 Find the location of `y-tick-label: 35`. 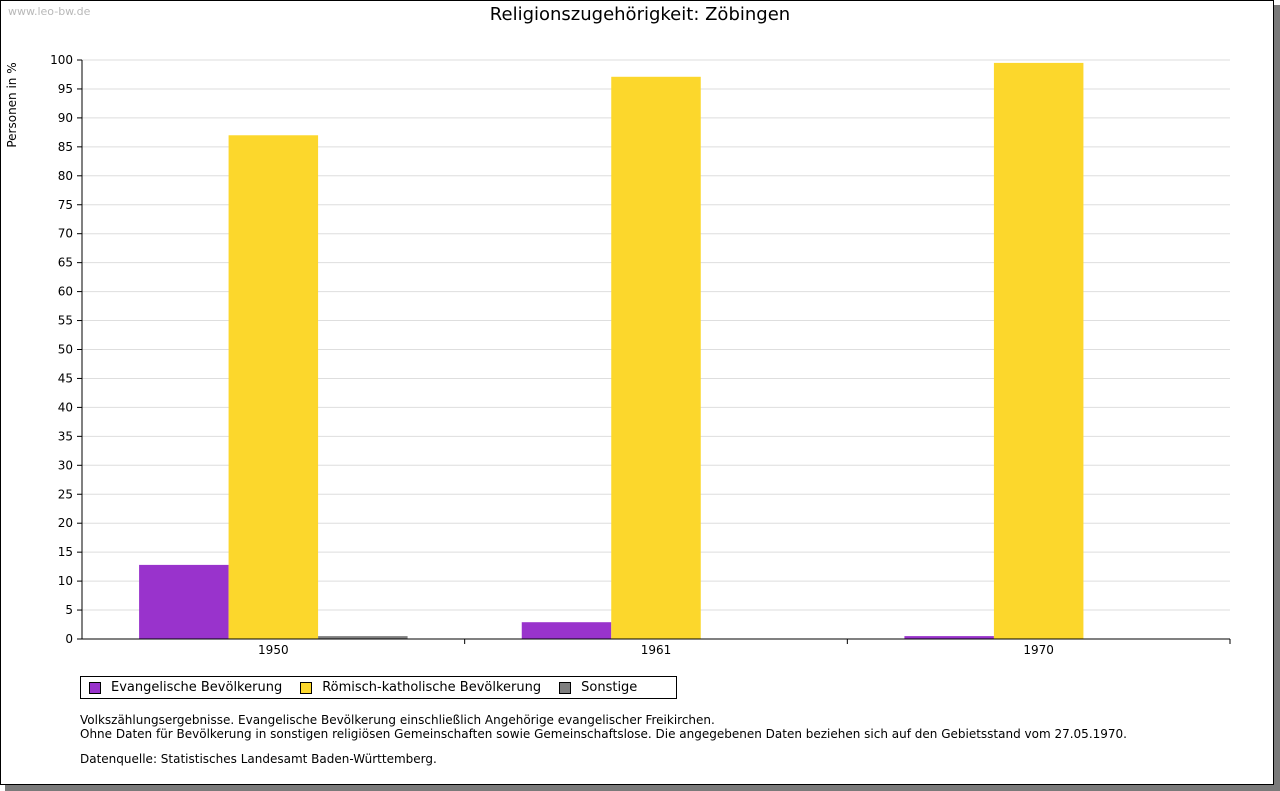

y-tick-label: 35 is located at coordinates (65, 436).